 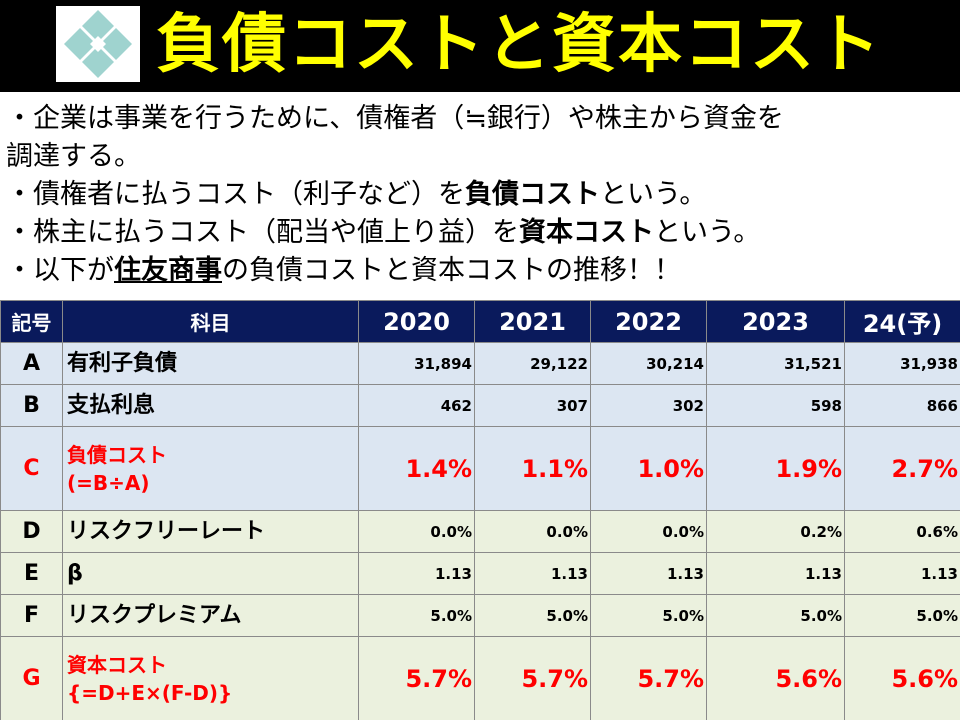 What do you see at coordinates (532, 405) in the screenshot?
I see `table-cell: 307` at bounding box center [532, 405].